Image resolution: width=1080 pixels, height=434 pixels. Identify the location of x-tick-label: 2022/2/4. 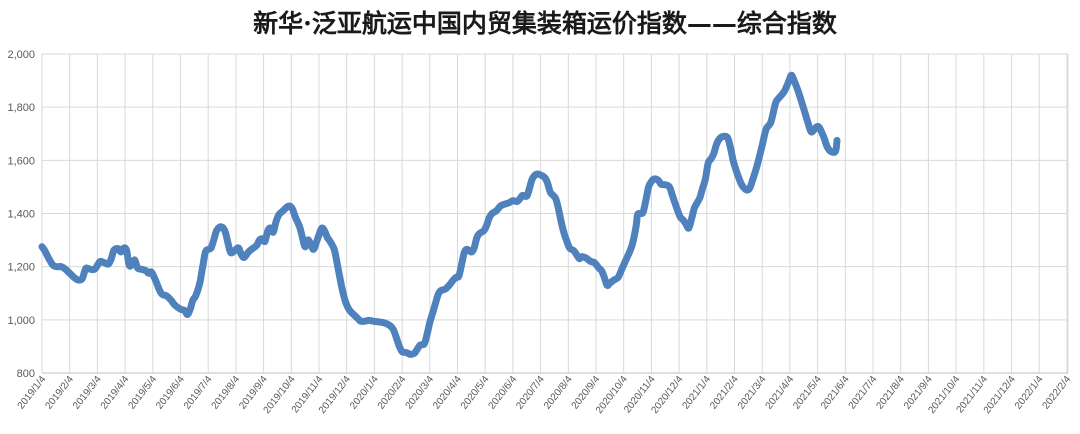
(1057, 393).